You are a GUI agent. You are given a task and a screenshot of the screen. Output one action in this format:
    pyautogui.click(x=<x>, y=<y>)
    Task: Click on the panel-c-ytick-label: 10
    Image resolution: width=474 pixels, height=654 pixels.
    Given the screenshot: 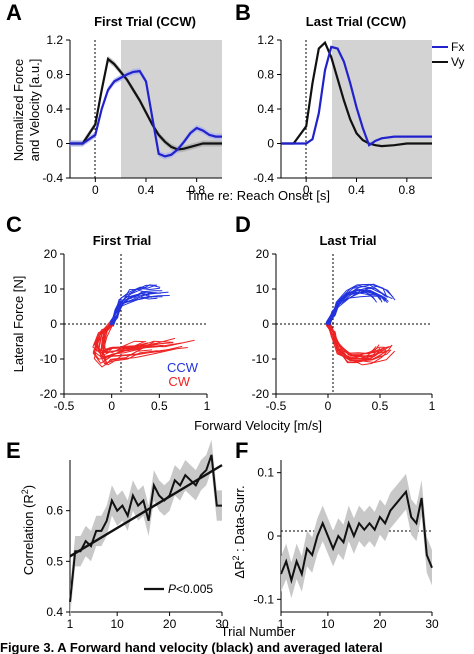 What is the action you would take?
    pyautogui.click(x=51, y=289)
    